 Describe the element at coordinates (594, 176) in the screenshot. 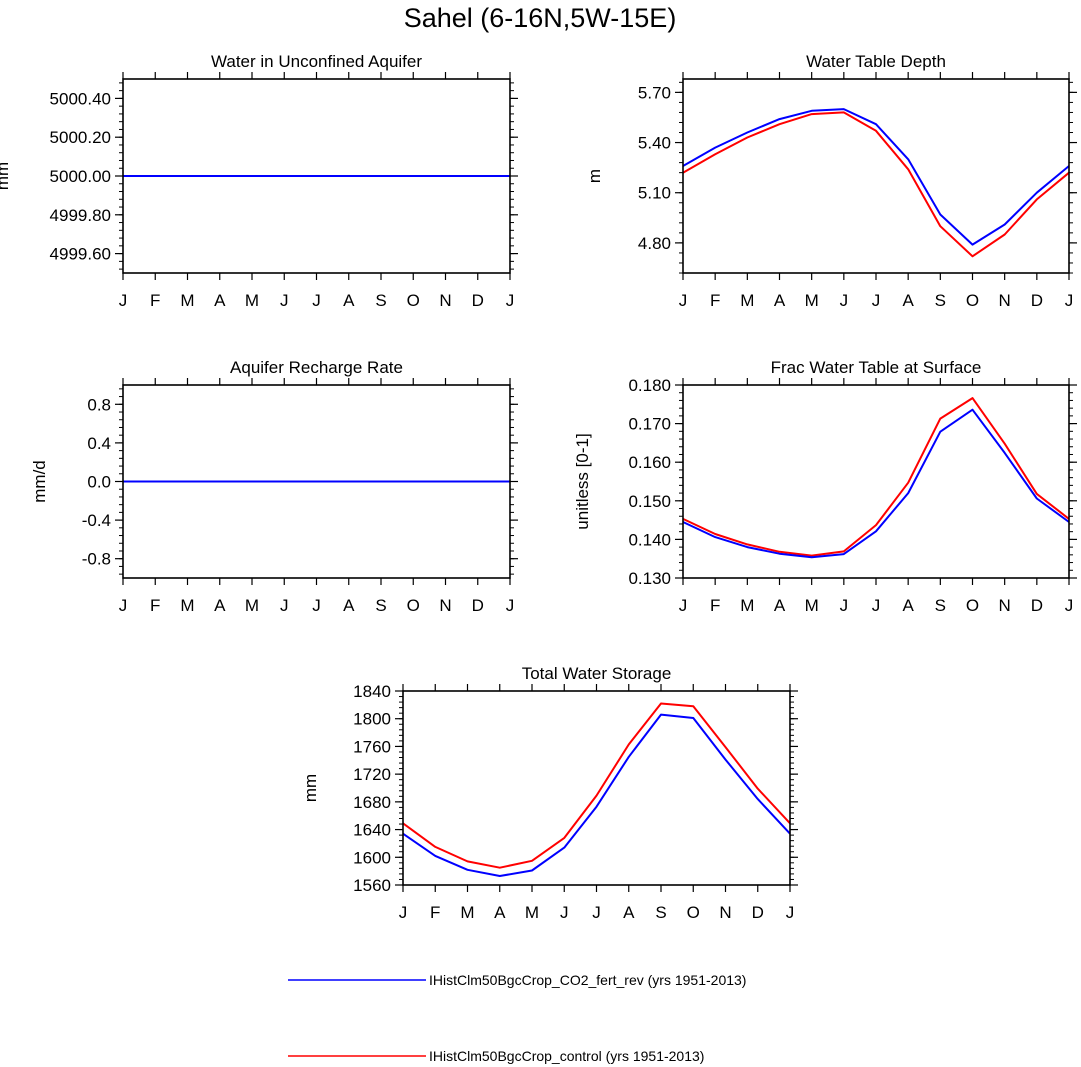

I see `y-axis-label: m` at that location.